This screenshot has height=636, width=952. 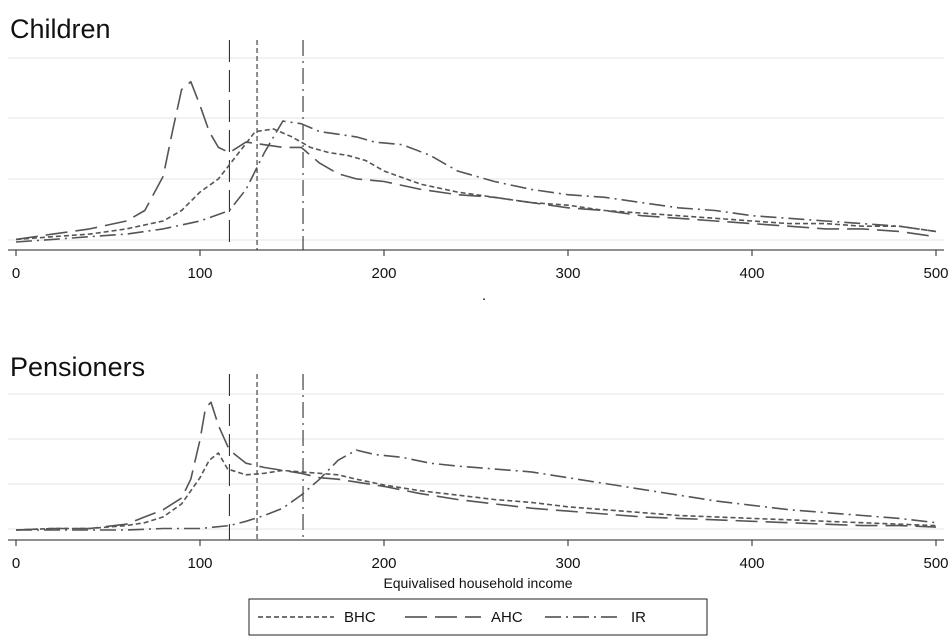 I want to click on legend-label-ir: IR, so click(x=638, y=617).